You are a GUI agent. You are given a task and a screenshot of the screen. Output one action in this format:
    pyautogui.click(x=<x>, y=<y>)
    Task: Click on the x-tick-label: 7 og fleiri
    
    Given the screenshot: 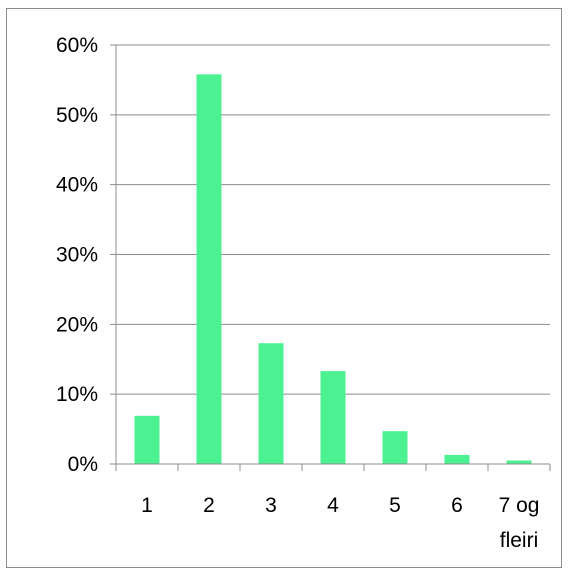 What is the action you would take?
    pyautogui.click(x=519, y=523)
    